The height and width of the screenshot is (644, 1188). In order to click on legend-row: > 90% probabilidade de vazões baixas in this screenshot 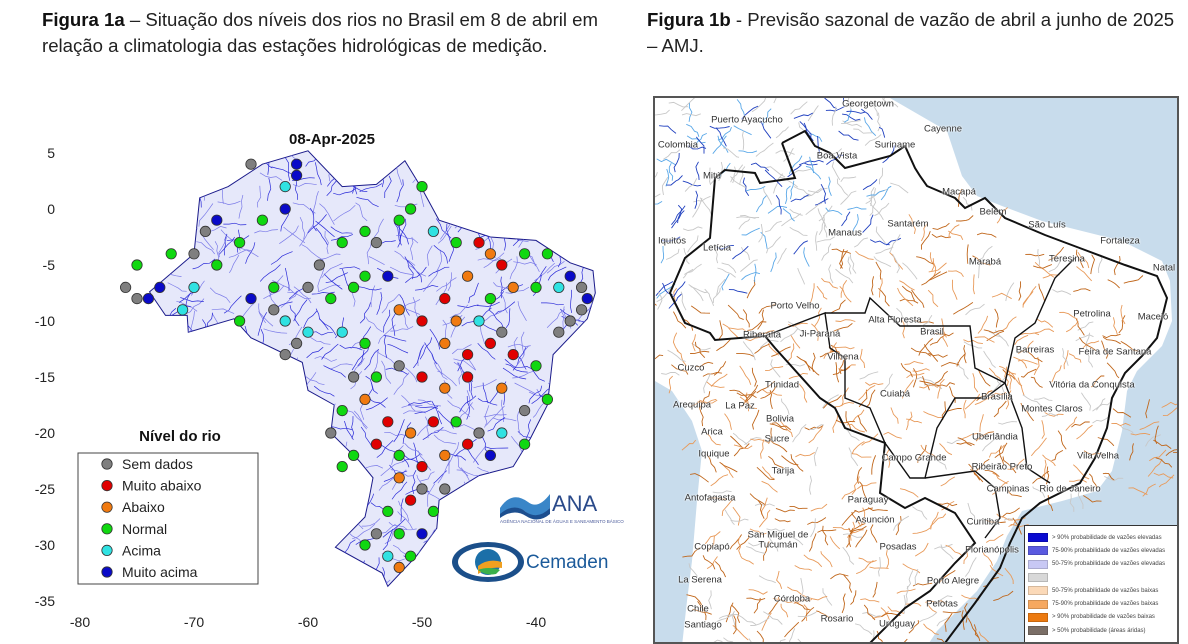, I will do `click(1102, 617)`.